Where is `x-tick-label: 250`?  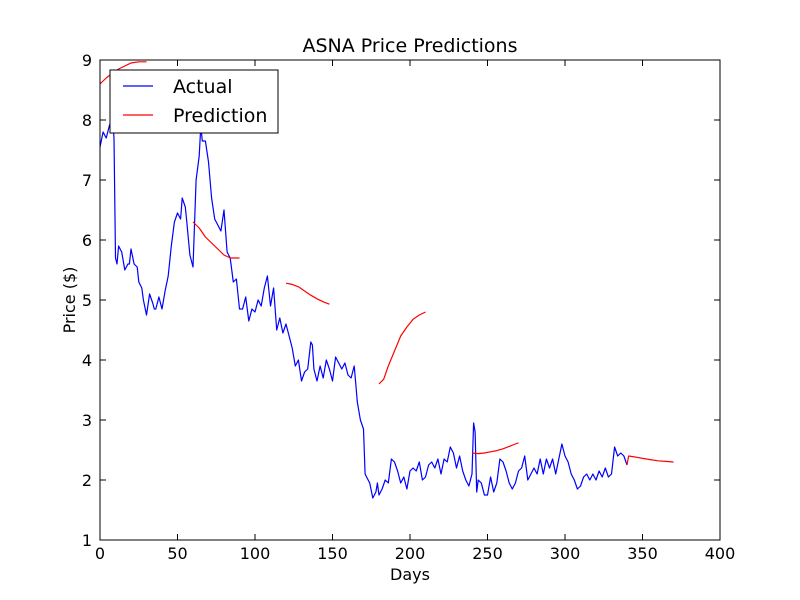
x-tick-label: 250 is located at coordinates (487, 553).